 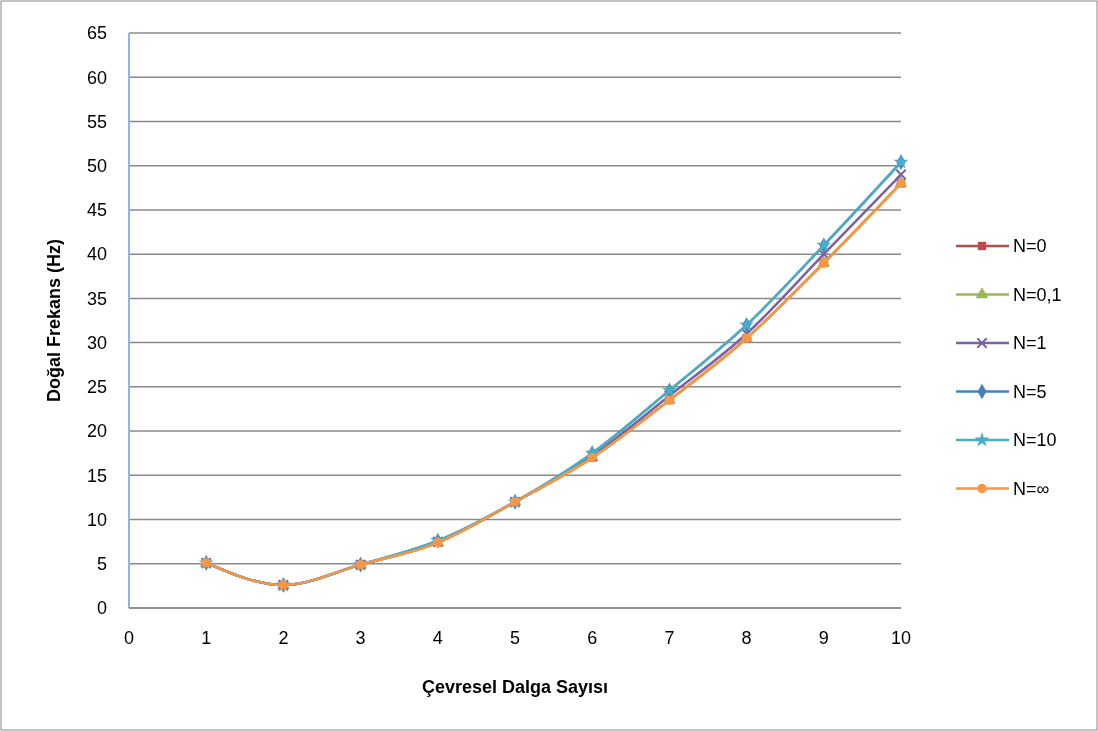 I want to click on x-tick-label: 6, so click(x=592, y=638).